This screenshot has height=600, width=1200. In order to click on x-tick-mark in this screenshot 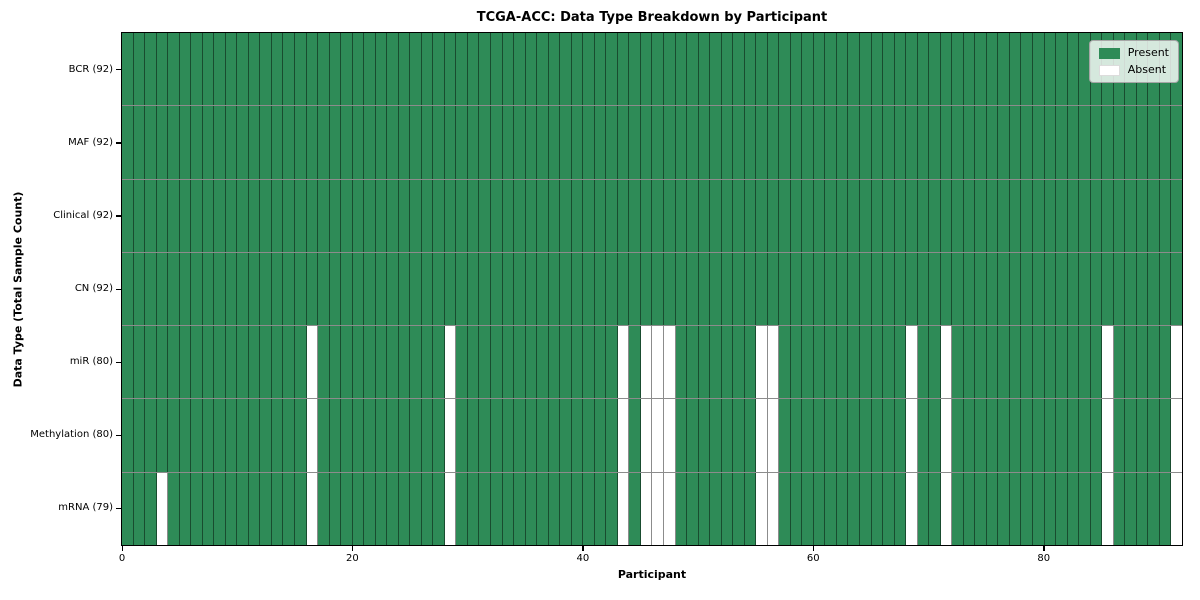, I will do `click(813, 548)`.